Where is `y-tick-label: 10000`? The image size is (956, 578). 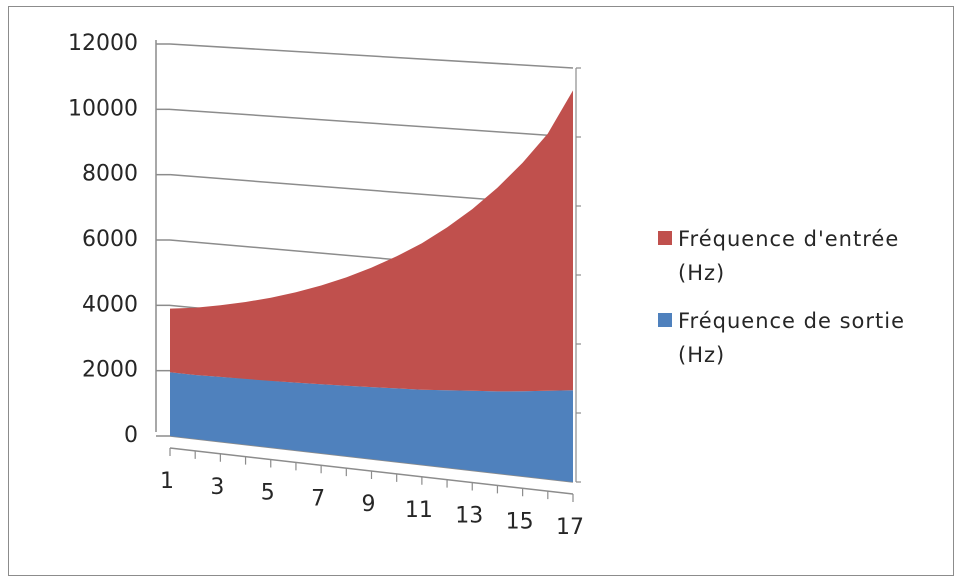
y-tick-label: 10000 is located at coordinates (103, 108).